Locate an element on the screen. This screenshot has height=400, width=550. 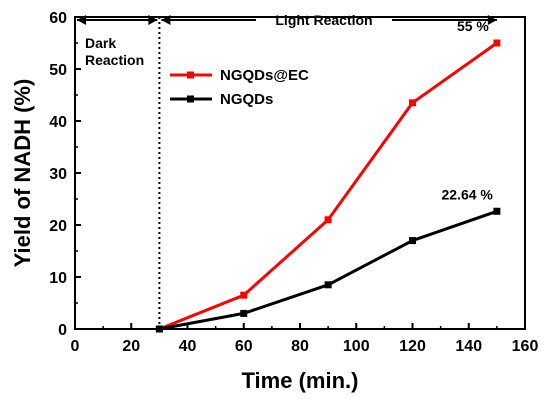
dark-reaction-label-line2: Reaction is located at coordinates (114, 60).